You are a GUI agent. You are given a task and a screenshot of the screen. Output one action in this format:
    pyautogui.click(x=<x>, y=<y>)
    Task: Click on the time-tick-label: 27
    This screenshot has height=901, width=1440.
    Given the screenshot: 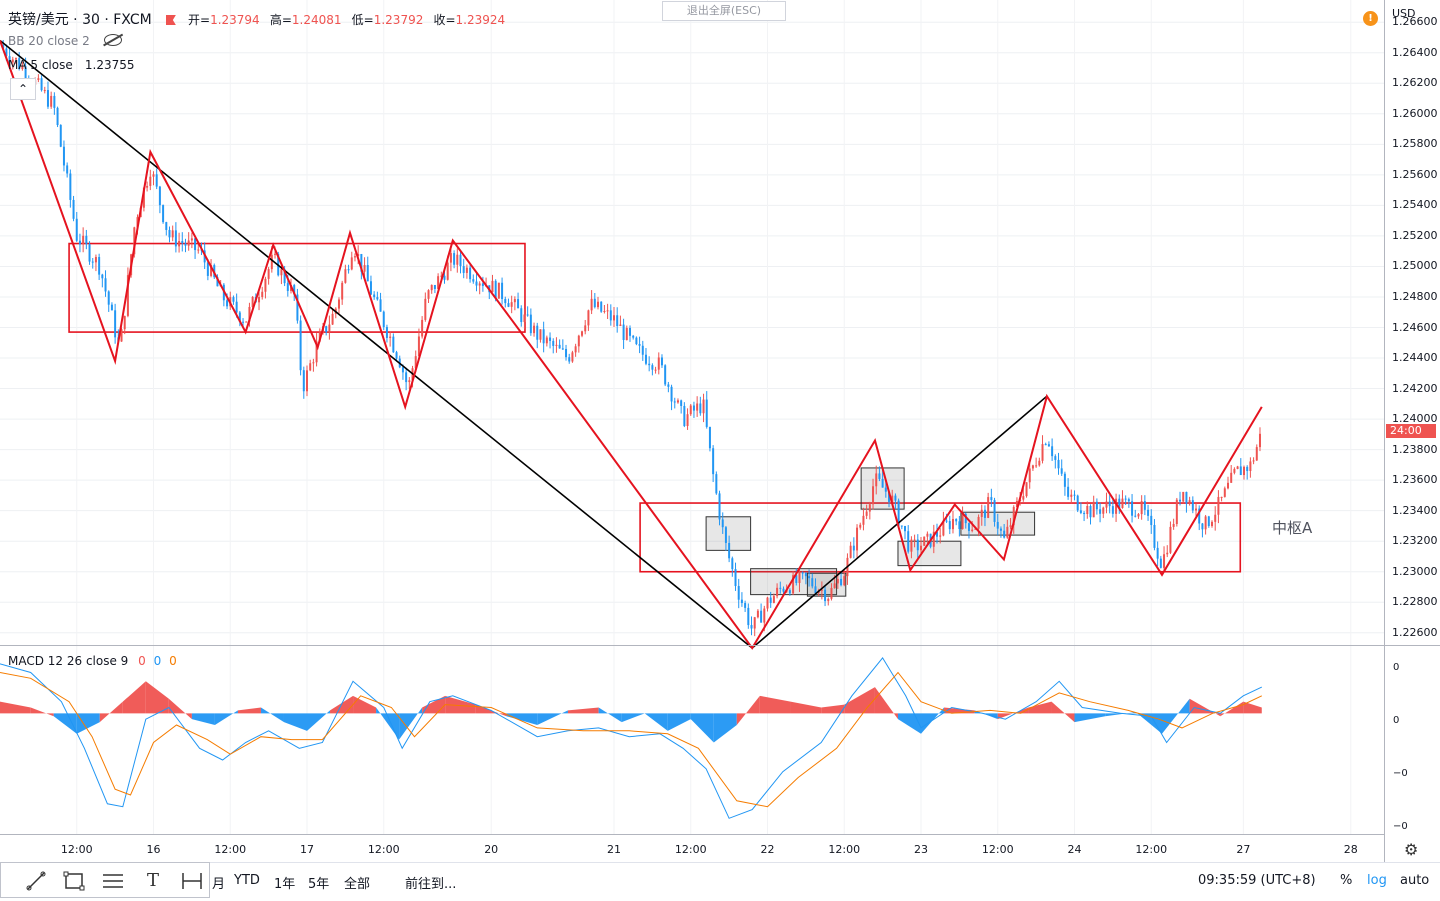 What is the action you would take?
    pyautogui.click(x=1243, y=849)
    